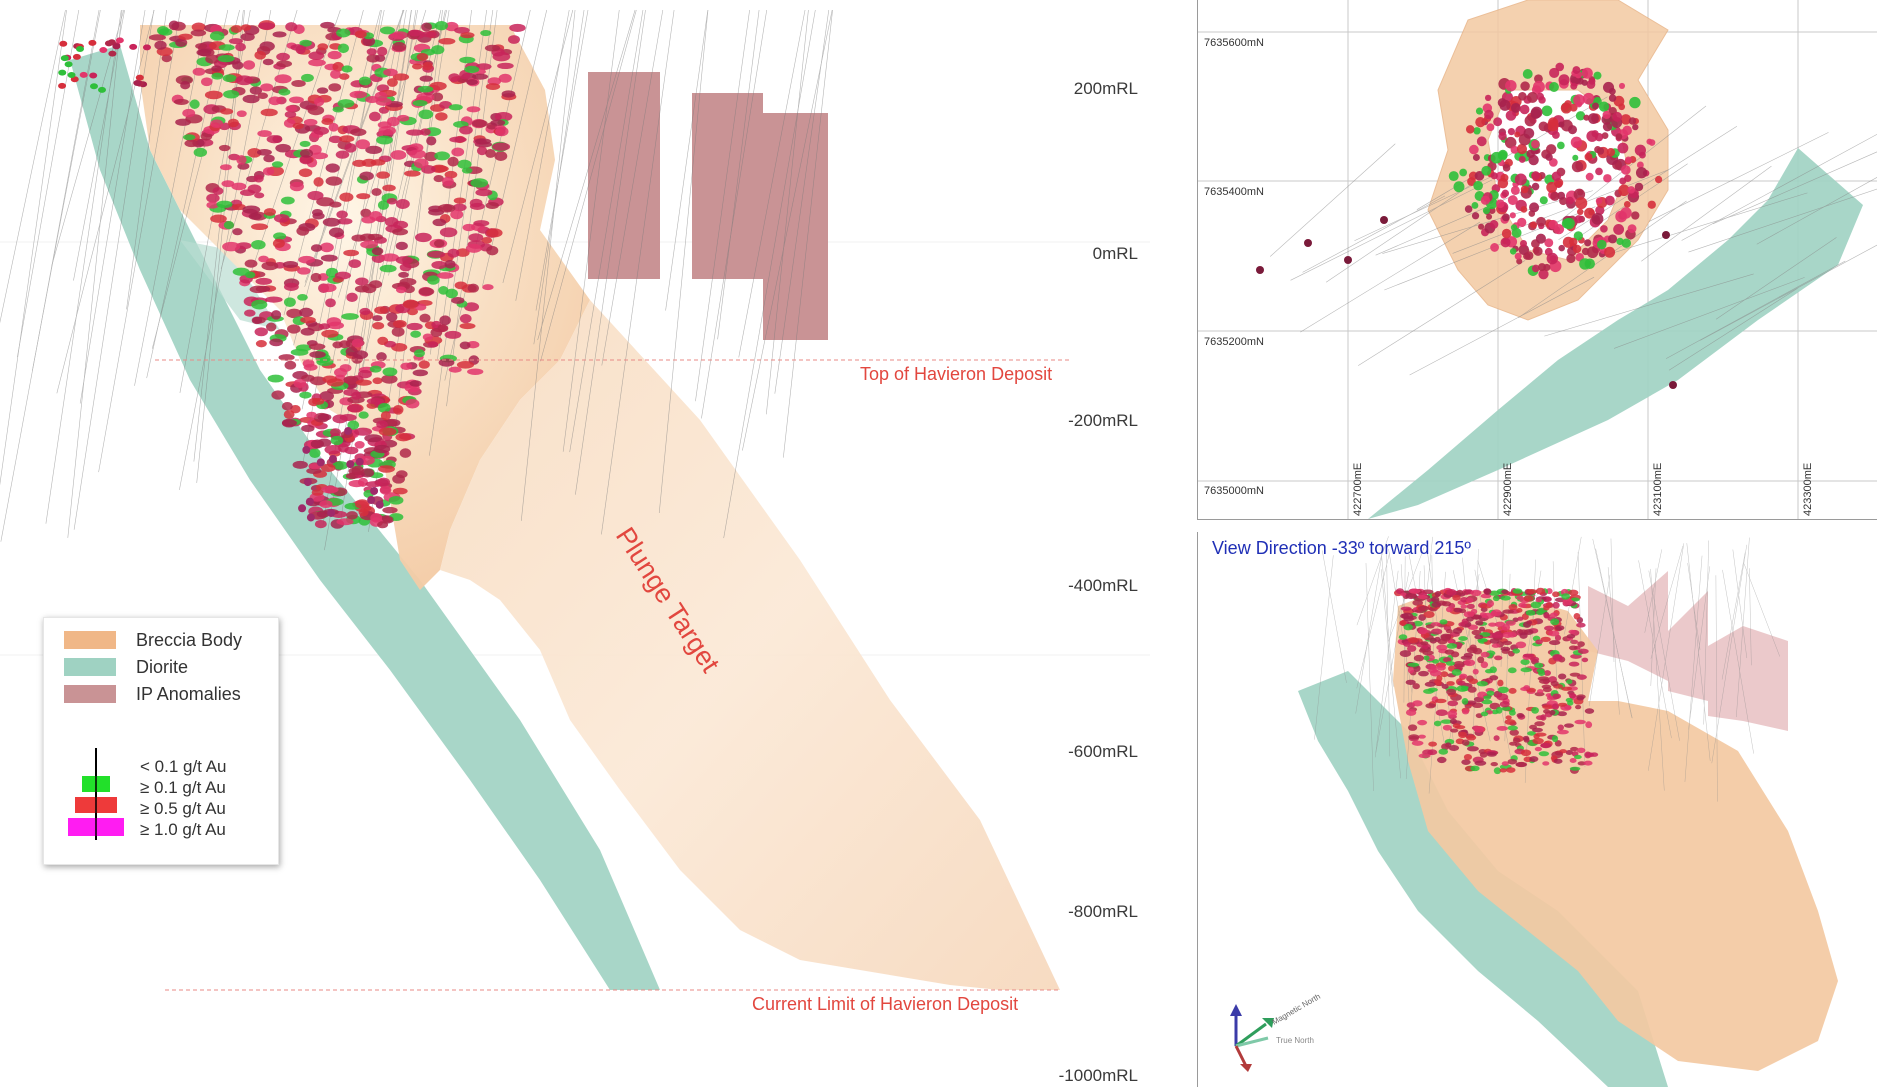 This screenshot has height=1087, width=1877. What do you see at coordinates (183, 808) in the screenshot?
I see `grade-label-ge05: ≥ 0.5 g/t Au` at bounding box center [183, 808].